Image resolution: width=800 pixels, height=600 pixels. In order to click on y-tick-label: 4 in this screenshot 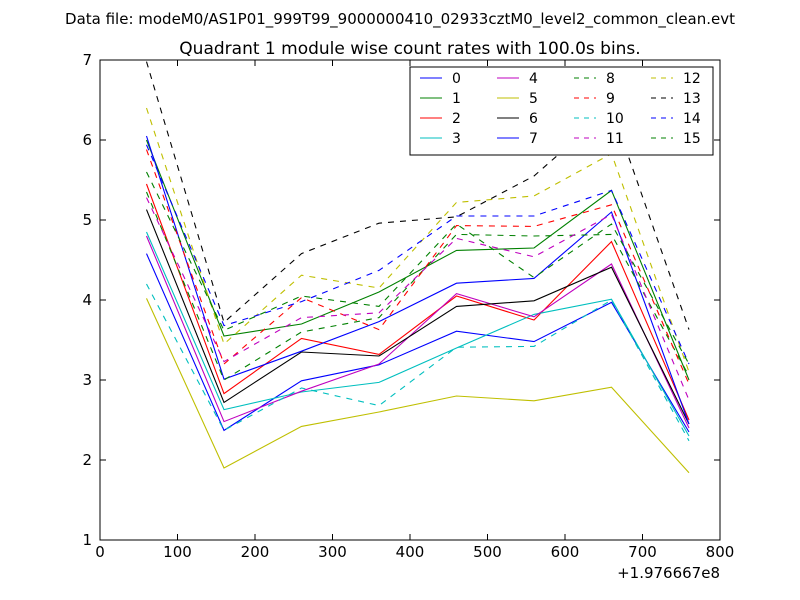, I will do `click(87, 300)`.